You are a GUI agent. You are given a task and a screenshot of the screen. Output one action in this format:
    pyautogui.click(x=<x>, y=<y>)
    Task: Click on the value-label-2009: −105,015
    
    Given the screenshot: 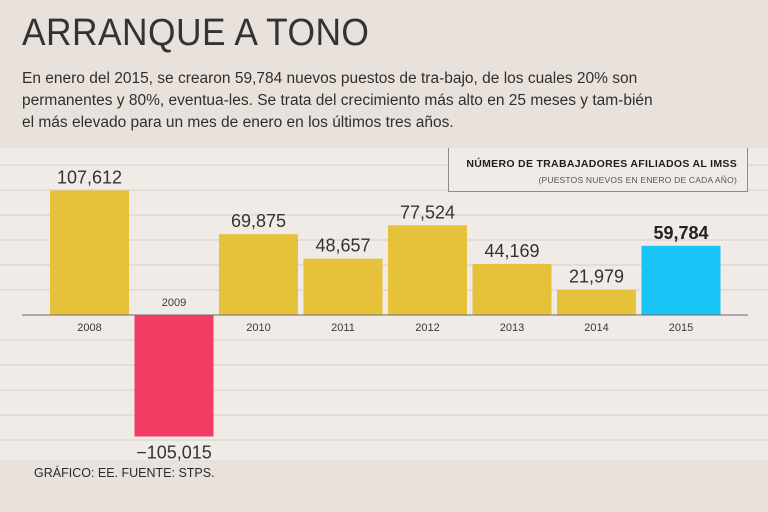 What is the action you would take?
    pyautogui.click(x=174, y=453)
    